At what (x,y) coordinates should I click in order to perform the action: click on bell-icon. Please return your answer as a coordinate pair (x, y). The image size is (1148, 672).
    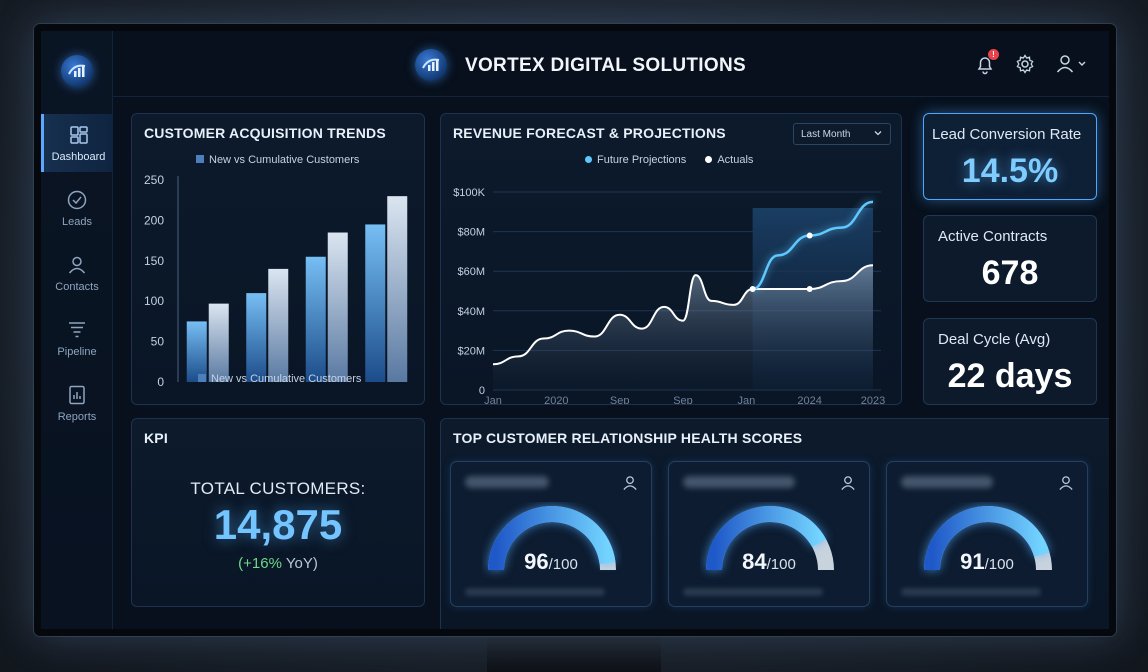
    Looking at the image, I should click on (985, 66).